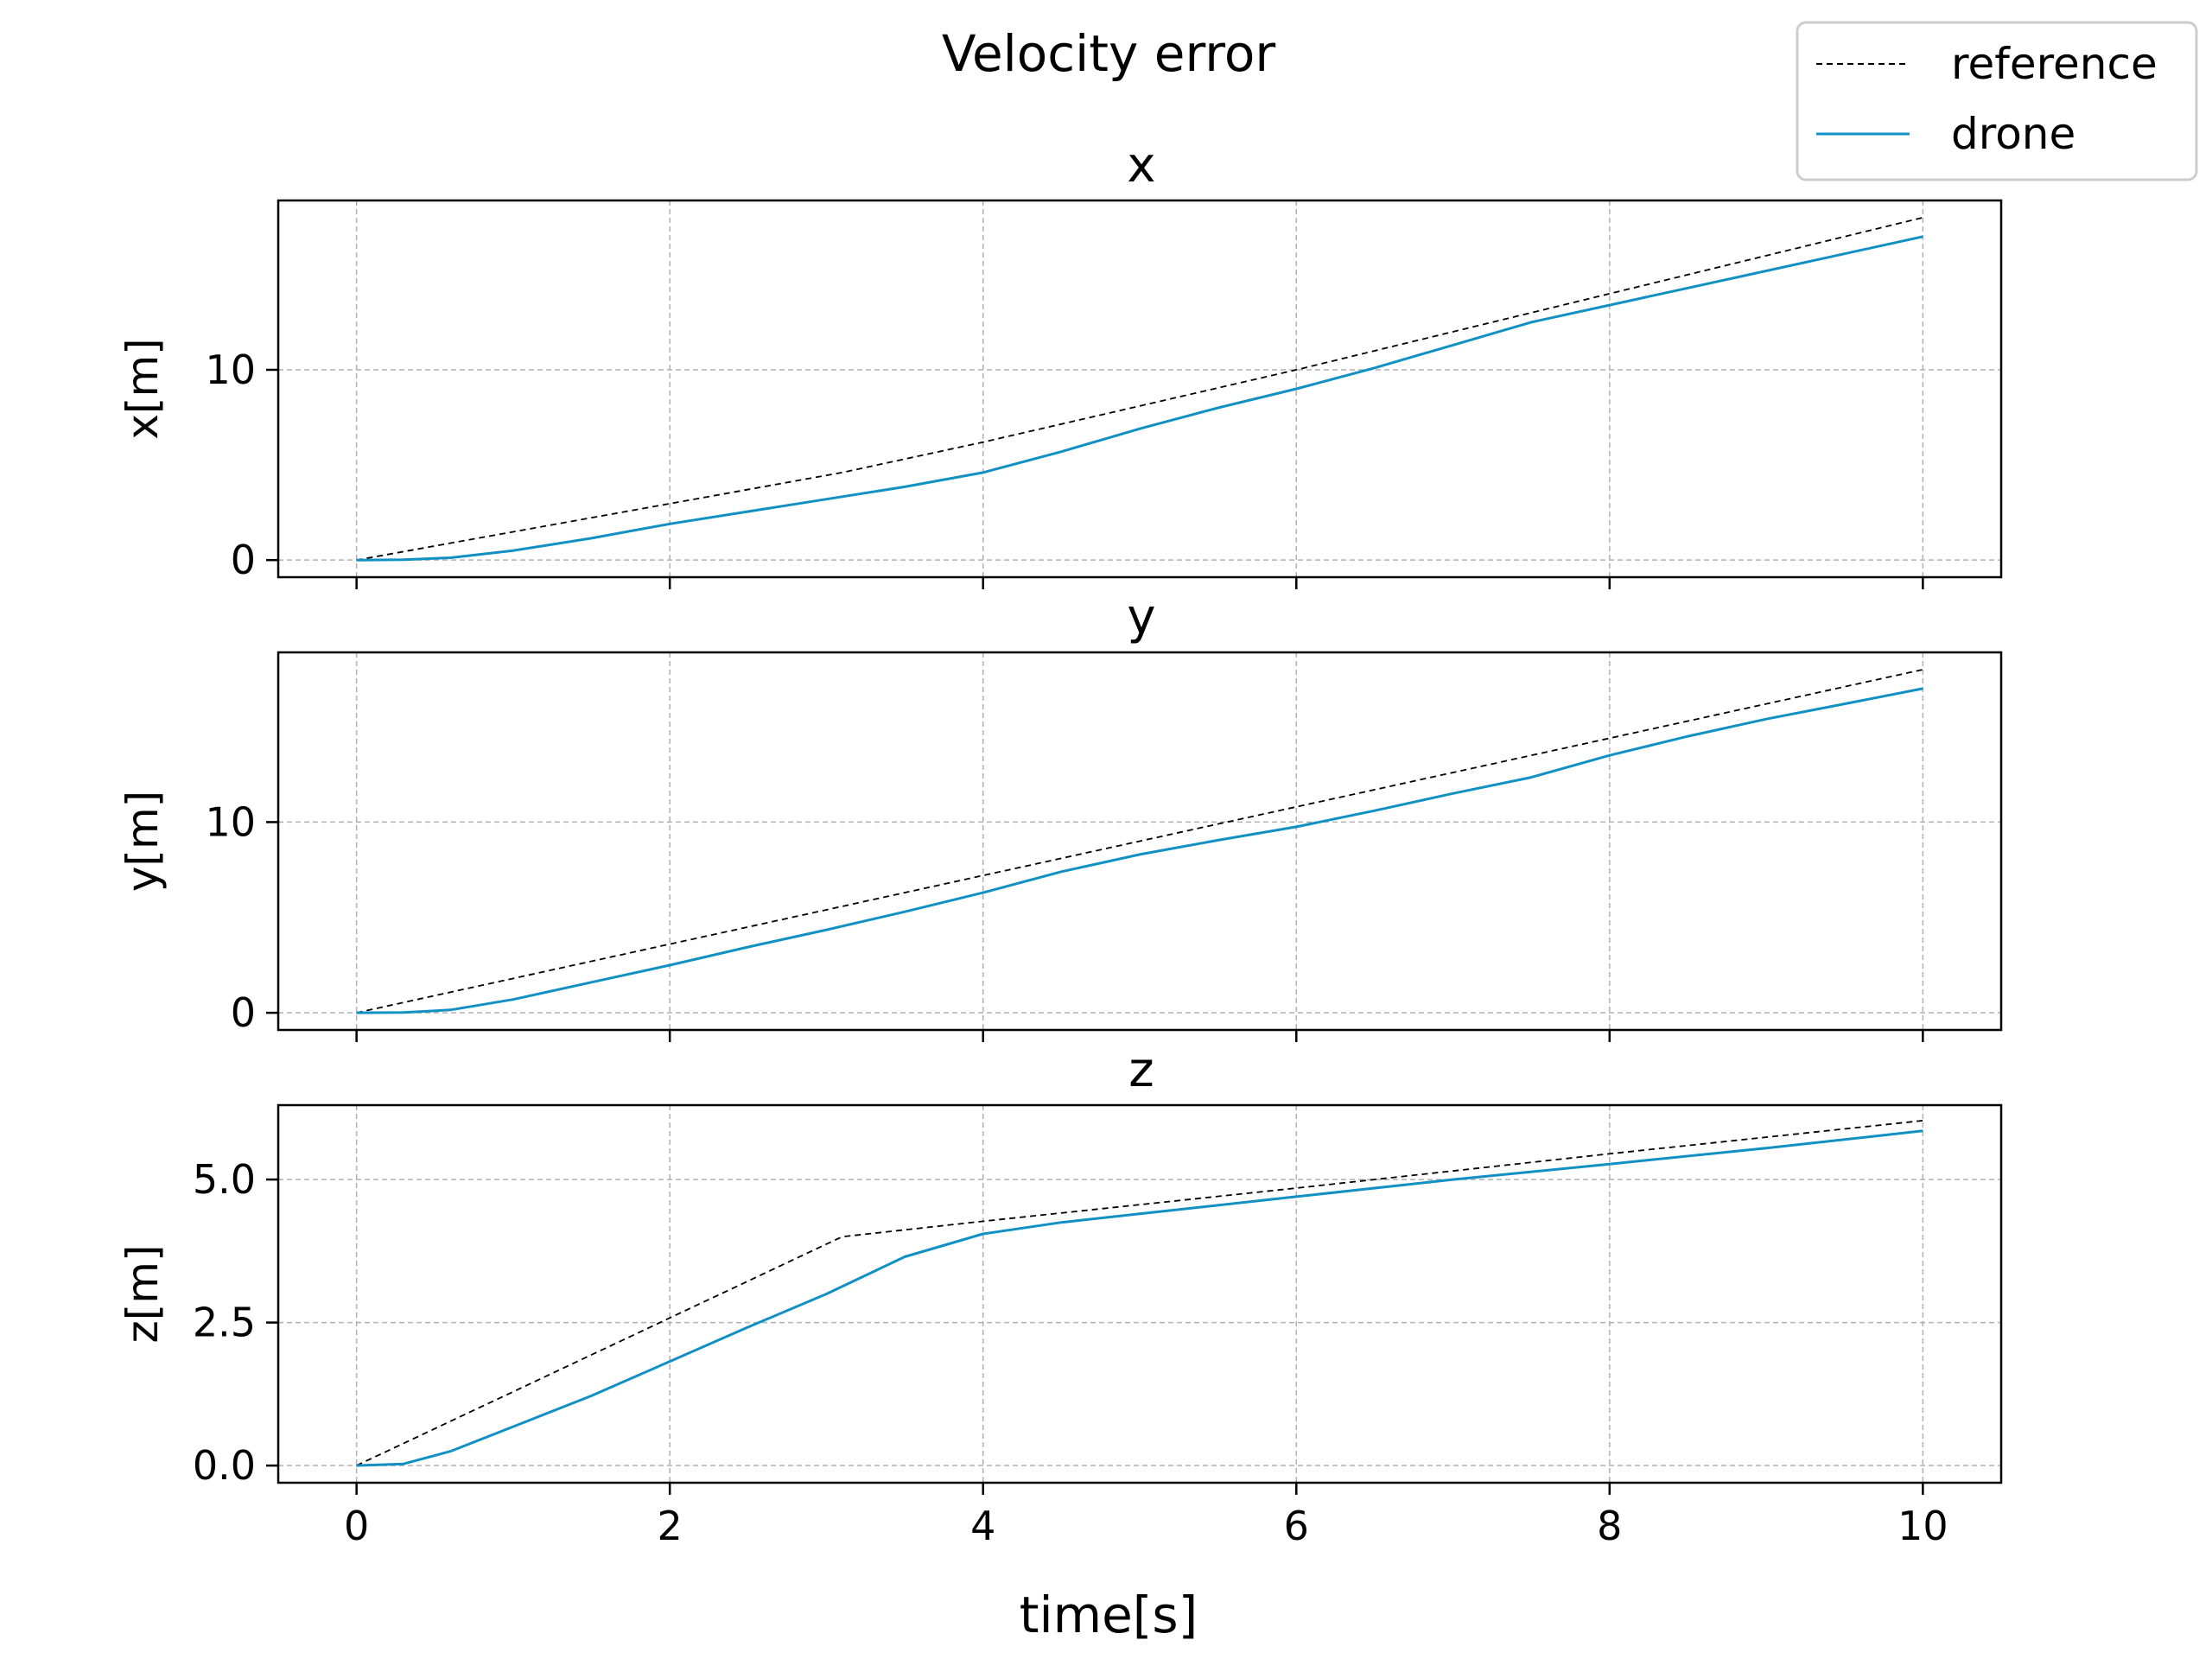 This screenshot has height=1659, width=2212. I want to click on y-axis-label: y[m], so click(143, 841).